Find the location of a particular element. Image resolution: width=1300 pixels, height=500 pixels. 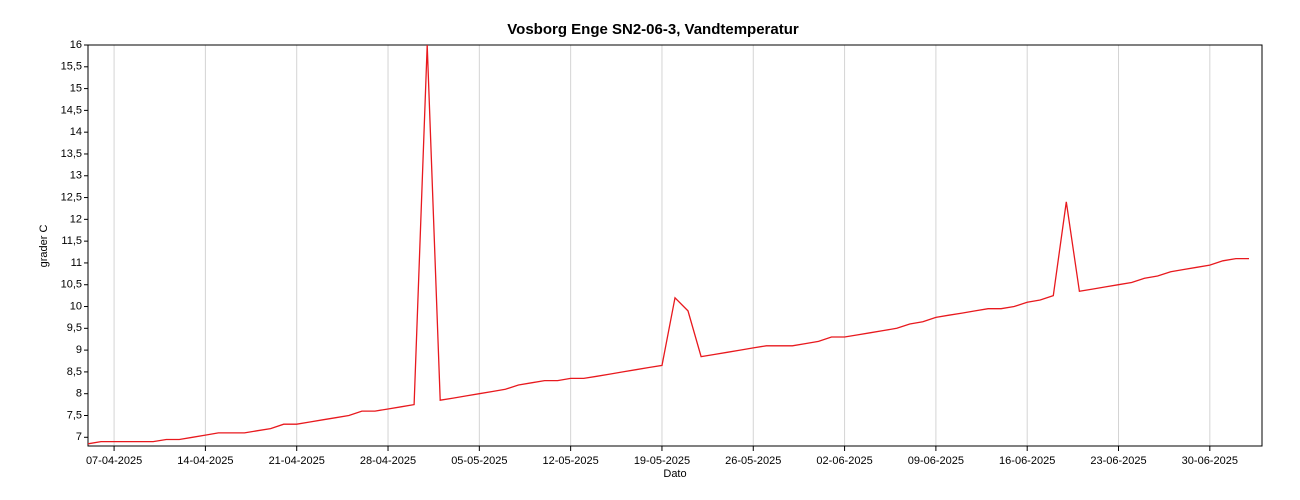

y-tick-label: 15,5 is located at coordinates (71, 67).